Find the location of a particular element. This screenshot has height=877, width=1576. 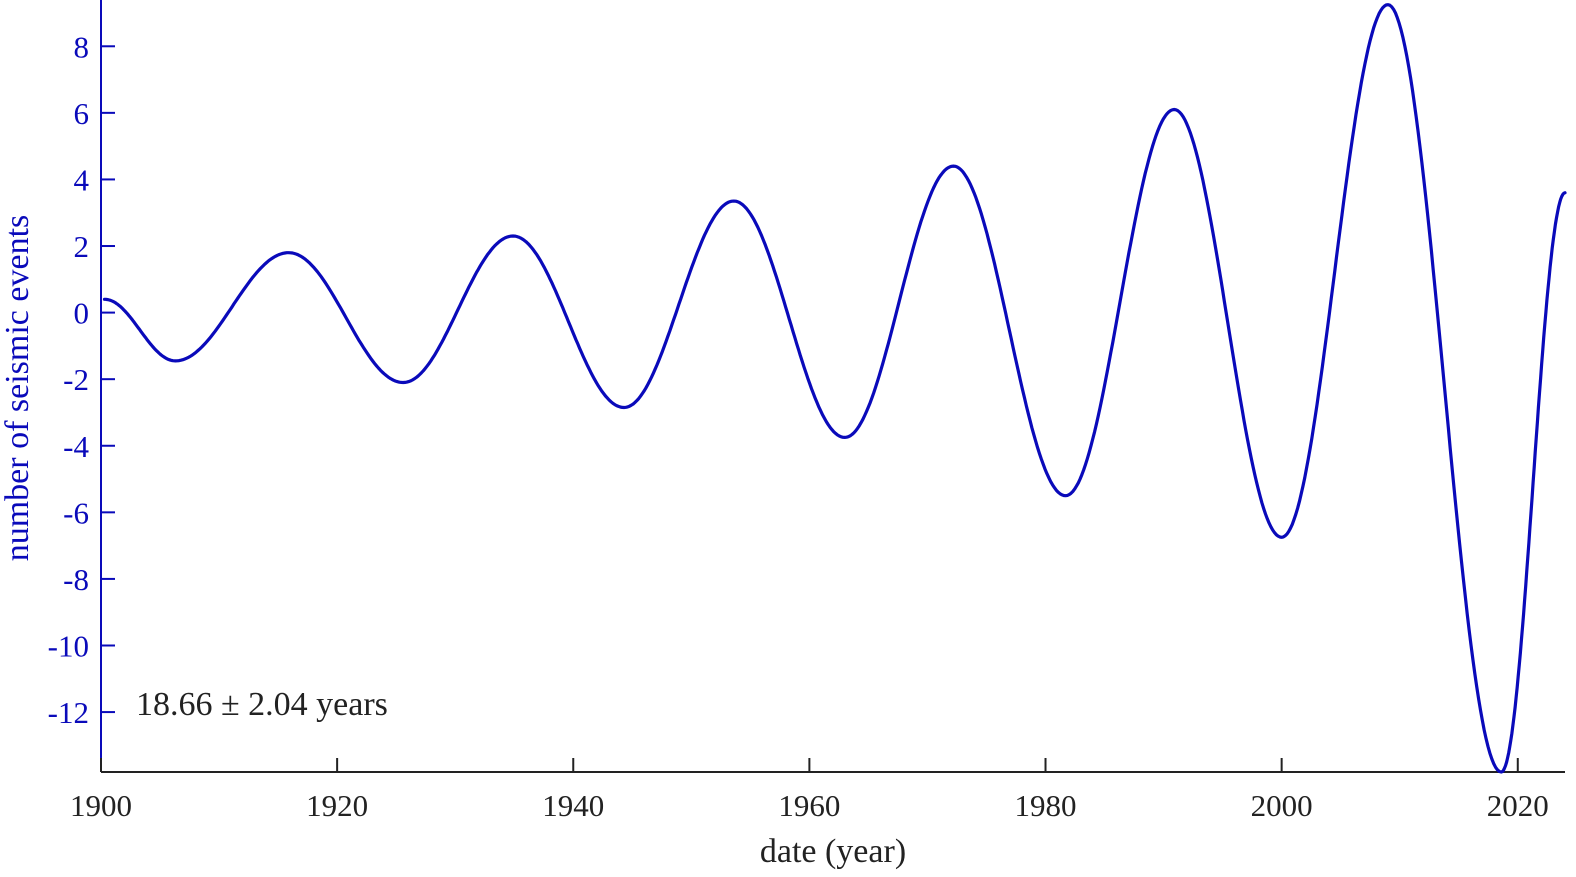

x-axis-title: date (year) is located at coordinates (833, 851).